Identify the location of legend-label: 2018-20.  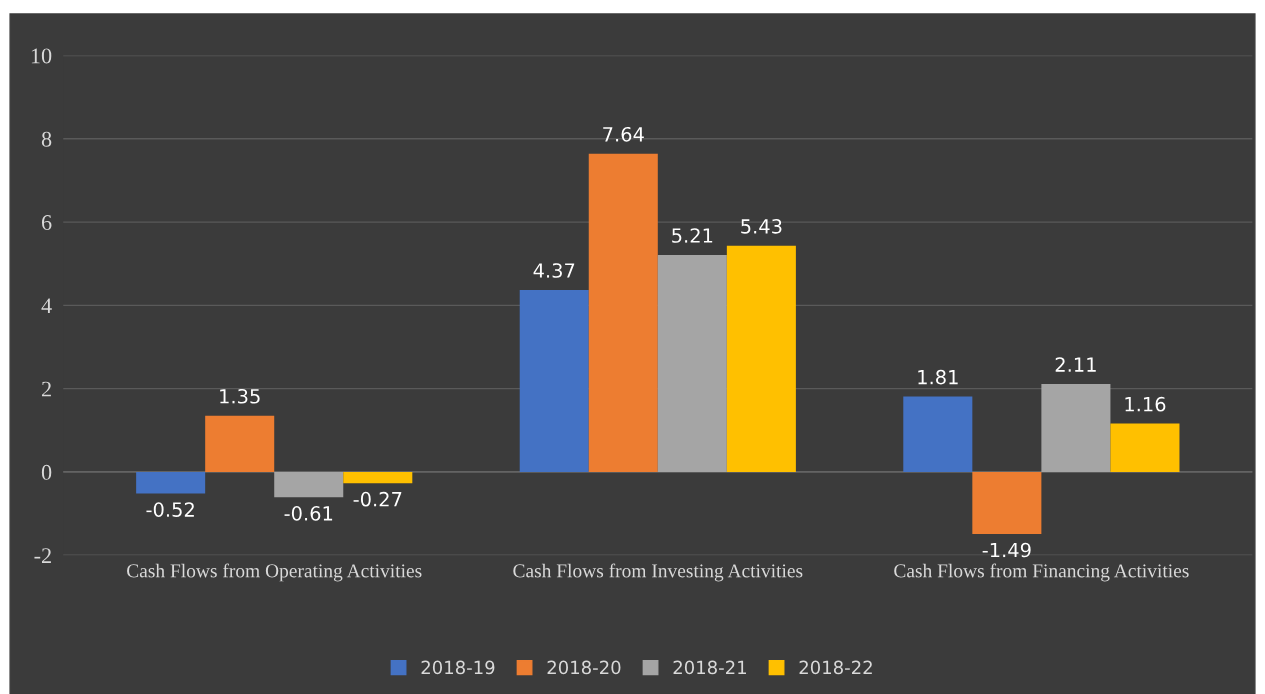
(584, 667).